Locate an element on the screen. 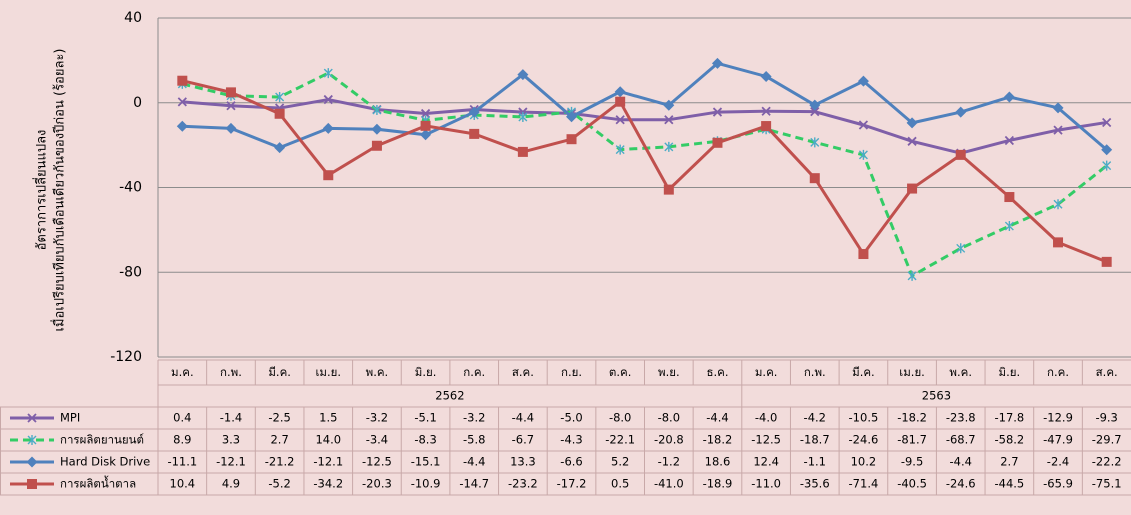 This screenshot has width=1131, height=515. table-value: -17.8 is located at coordinates (1009, 418).